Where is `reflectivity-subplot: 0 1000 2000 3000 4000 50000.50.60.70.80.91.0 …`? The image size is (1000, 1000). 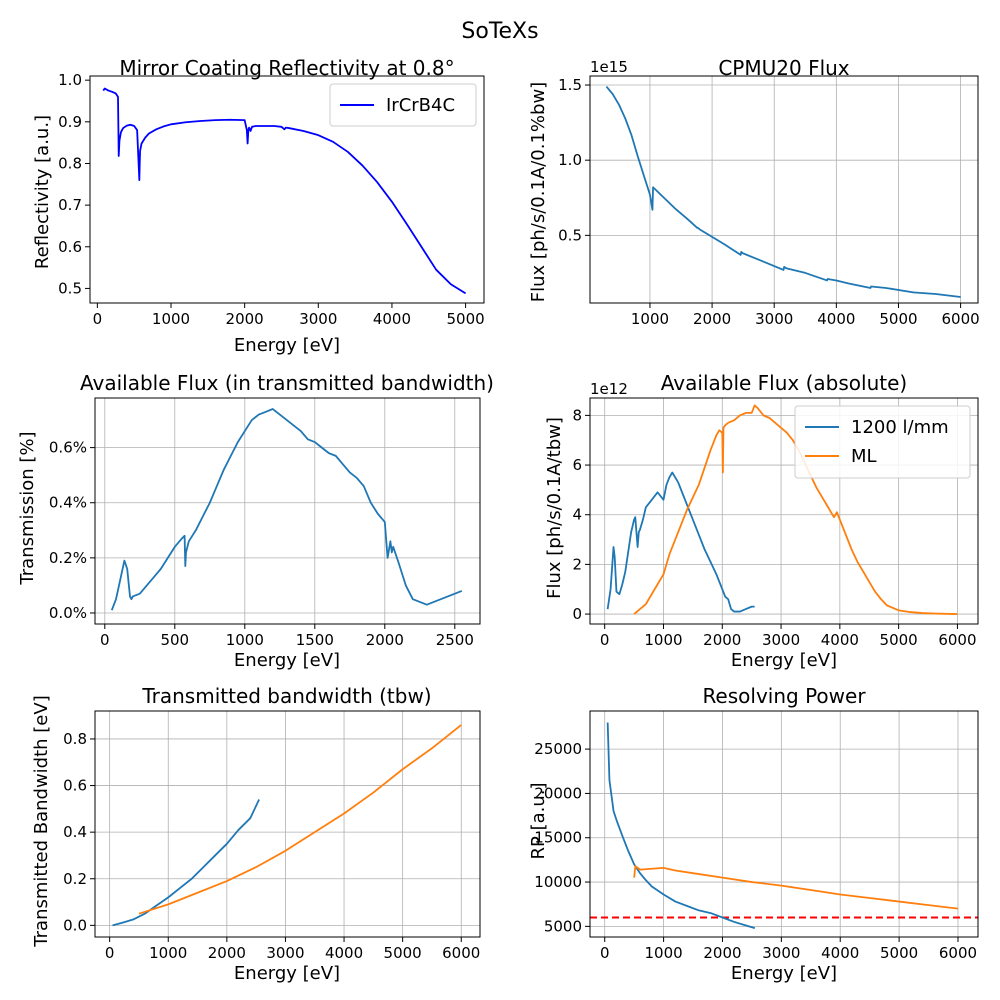 reflectivity-subplot: 0 1000 2000 3000 4000 50000.50.60.70.80.91.0 … is located at coordinates (258, 206).